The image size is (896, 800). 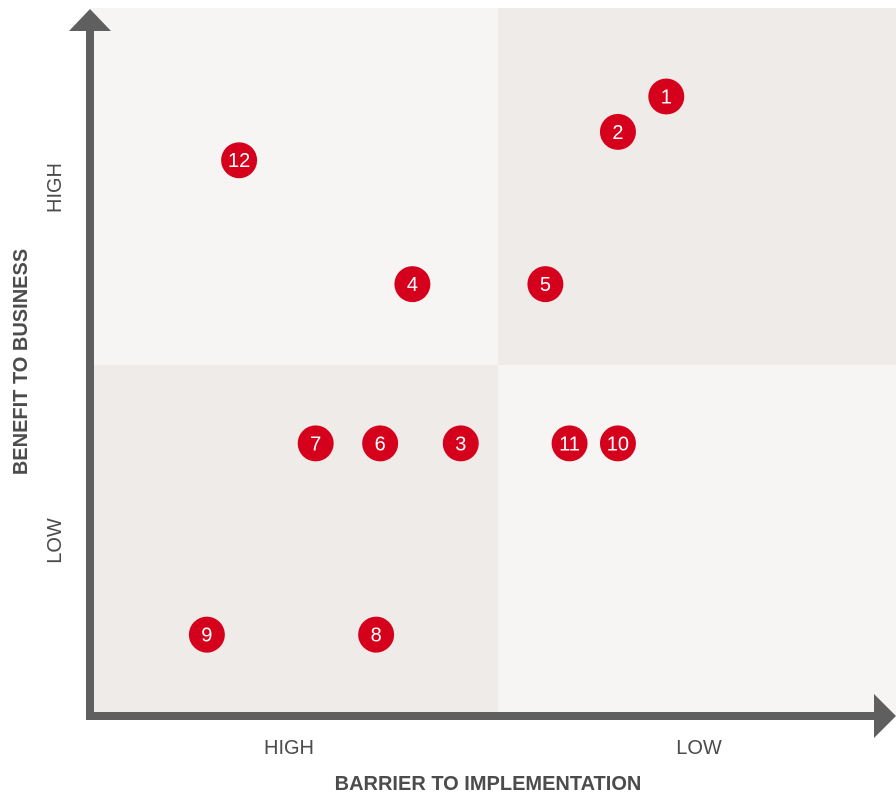 I want to click on point-label: 9, so click(x=206, y=636).